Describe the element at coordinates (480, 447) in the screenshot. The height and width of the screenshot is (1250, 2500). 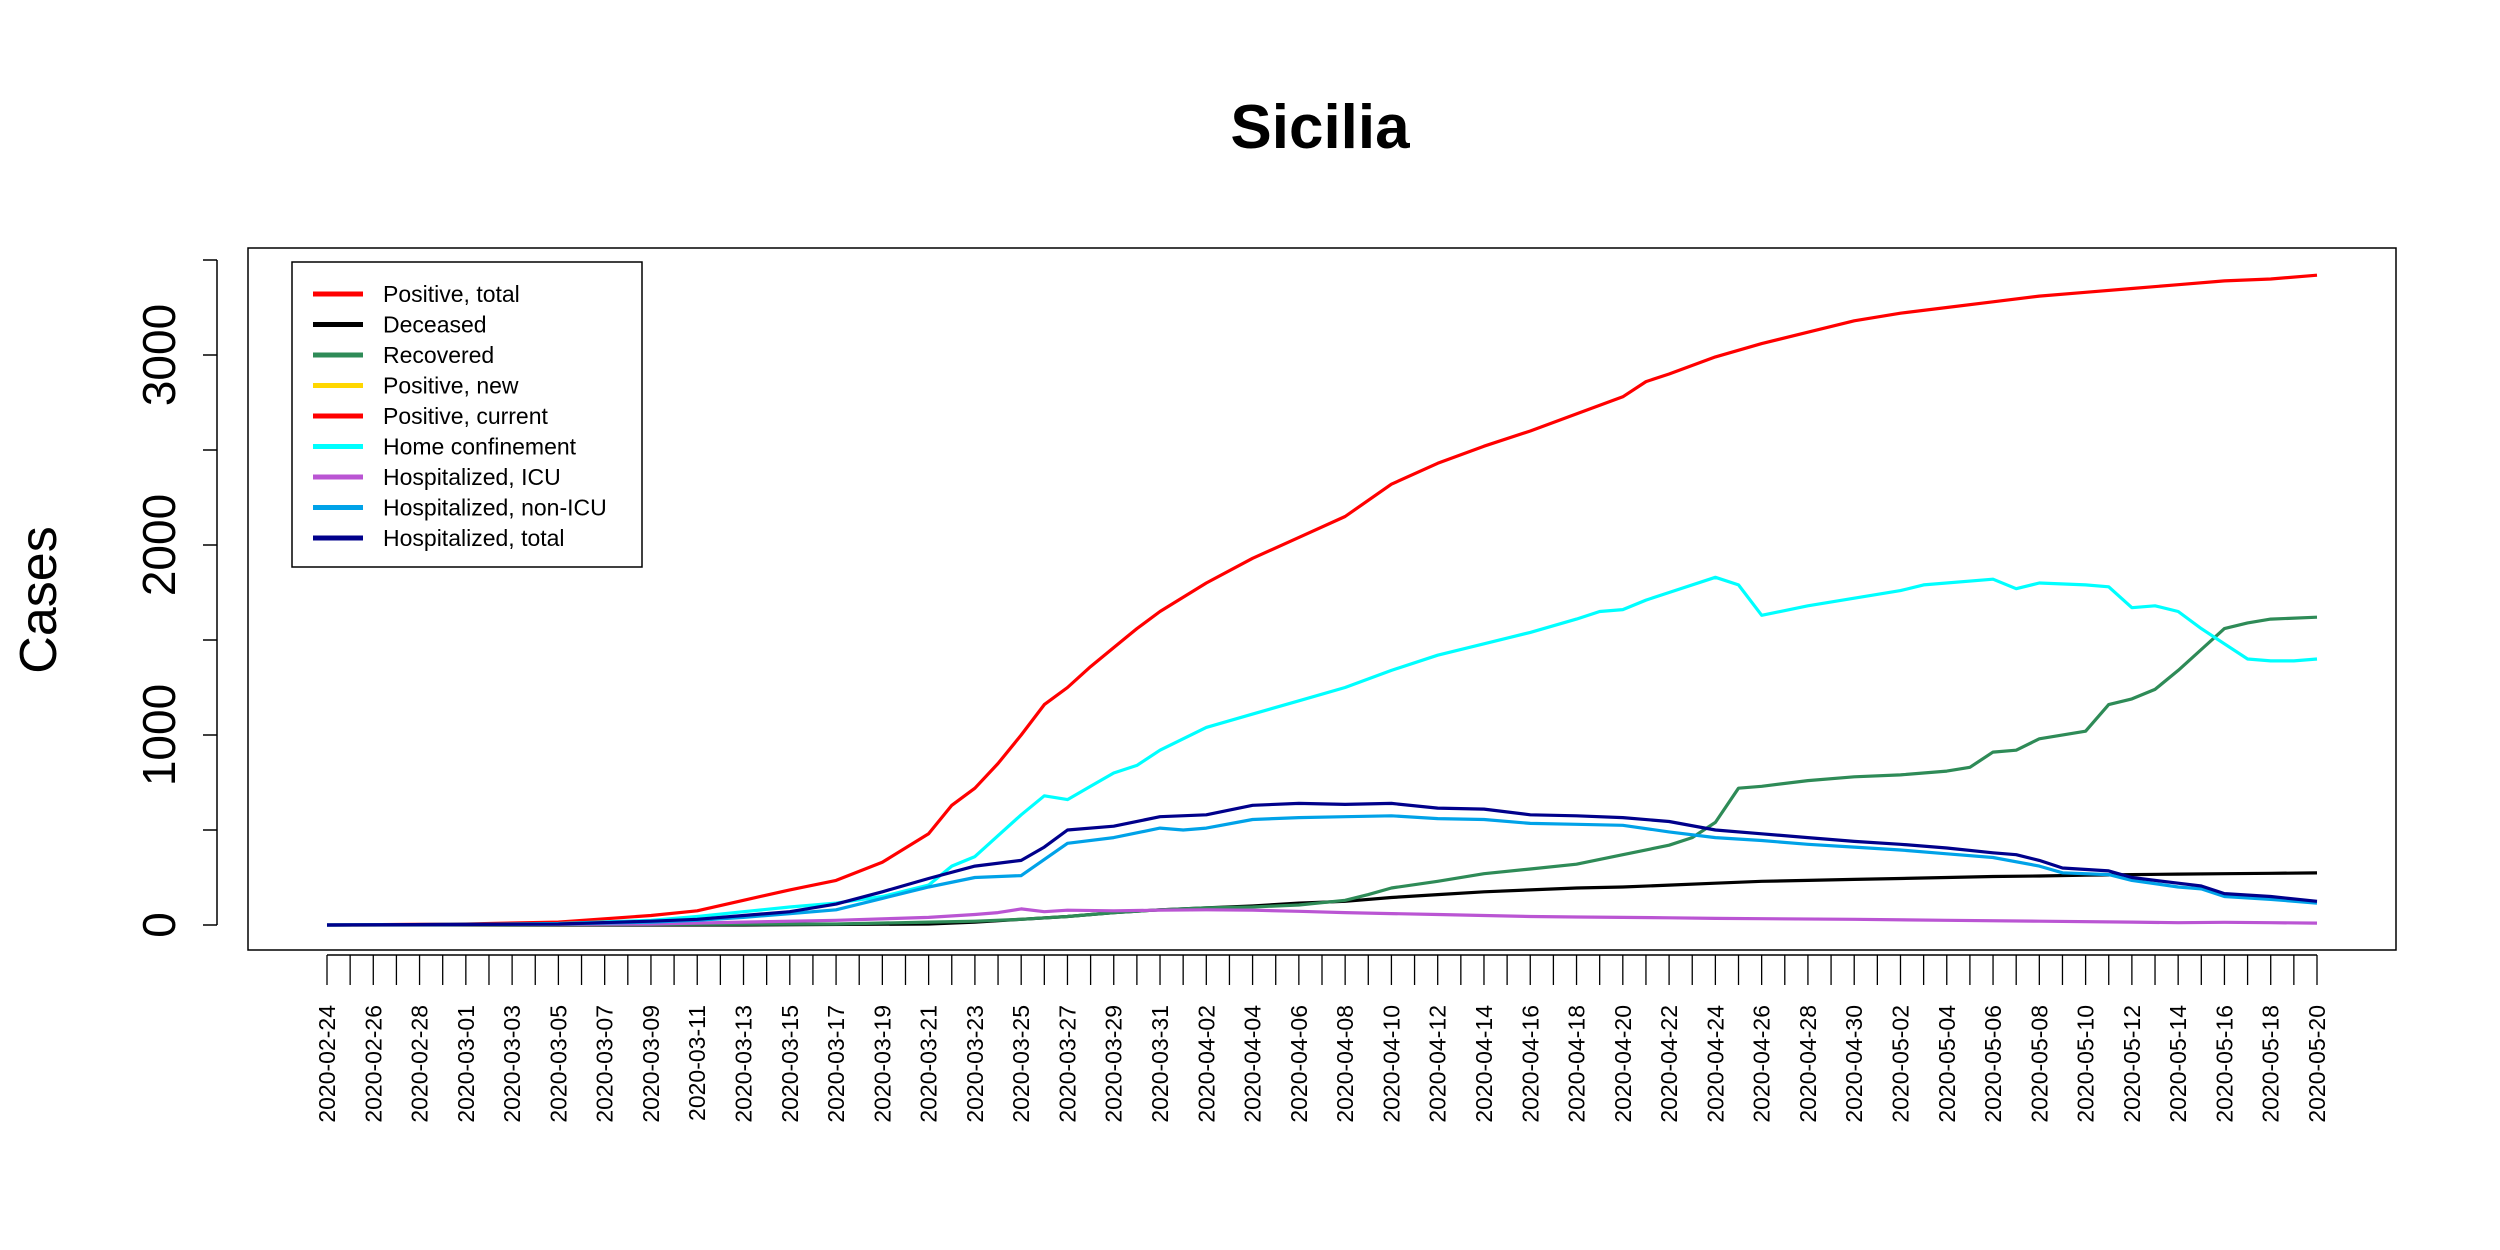
I see `legend-label: Home confinement` at that location.